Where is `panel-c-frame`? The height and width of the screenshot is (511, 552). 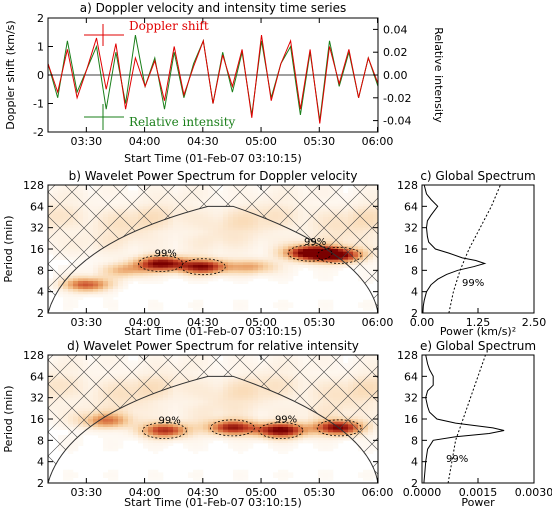
panel-c-frame is located at coordinates (478, 249).